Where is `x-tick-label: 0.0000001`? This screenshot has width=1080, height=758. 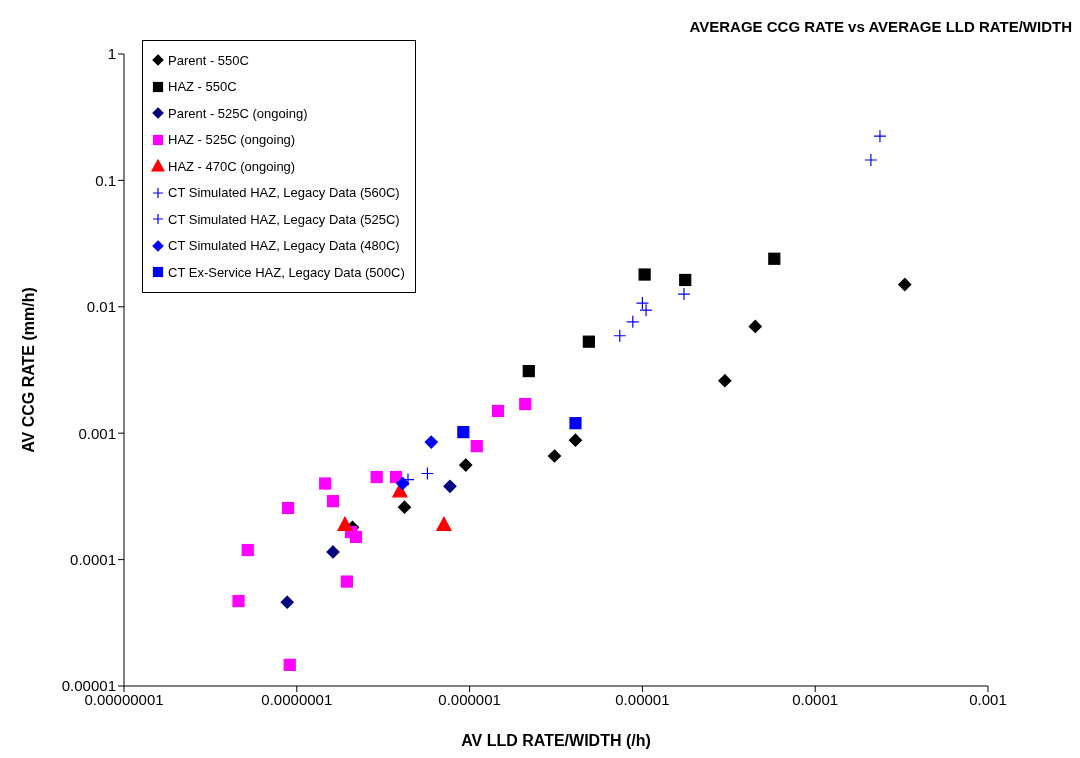 x-tick-label: 0.0000001 is located at coordinates (297, 699).